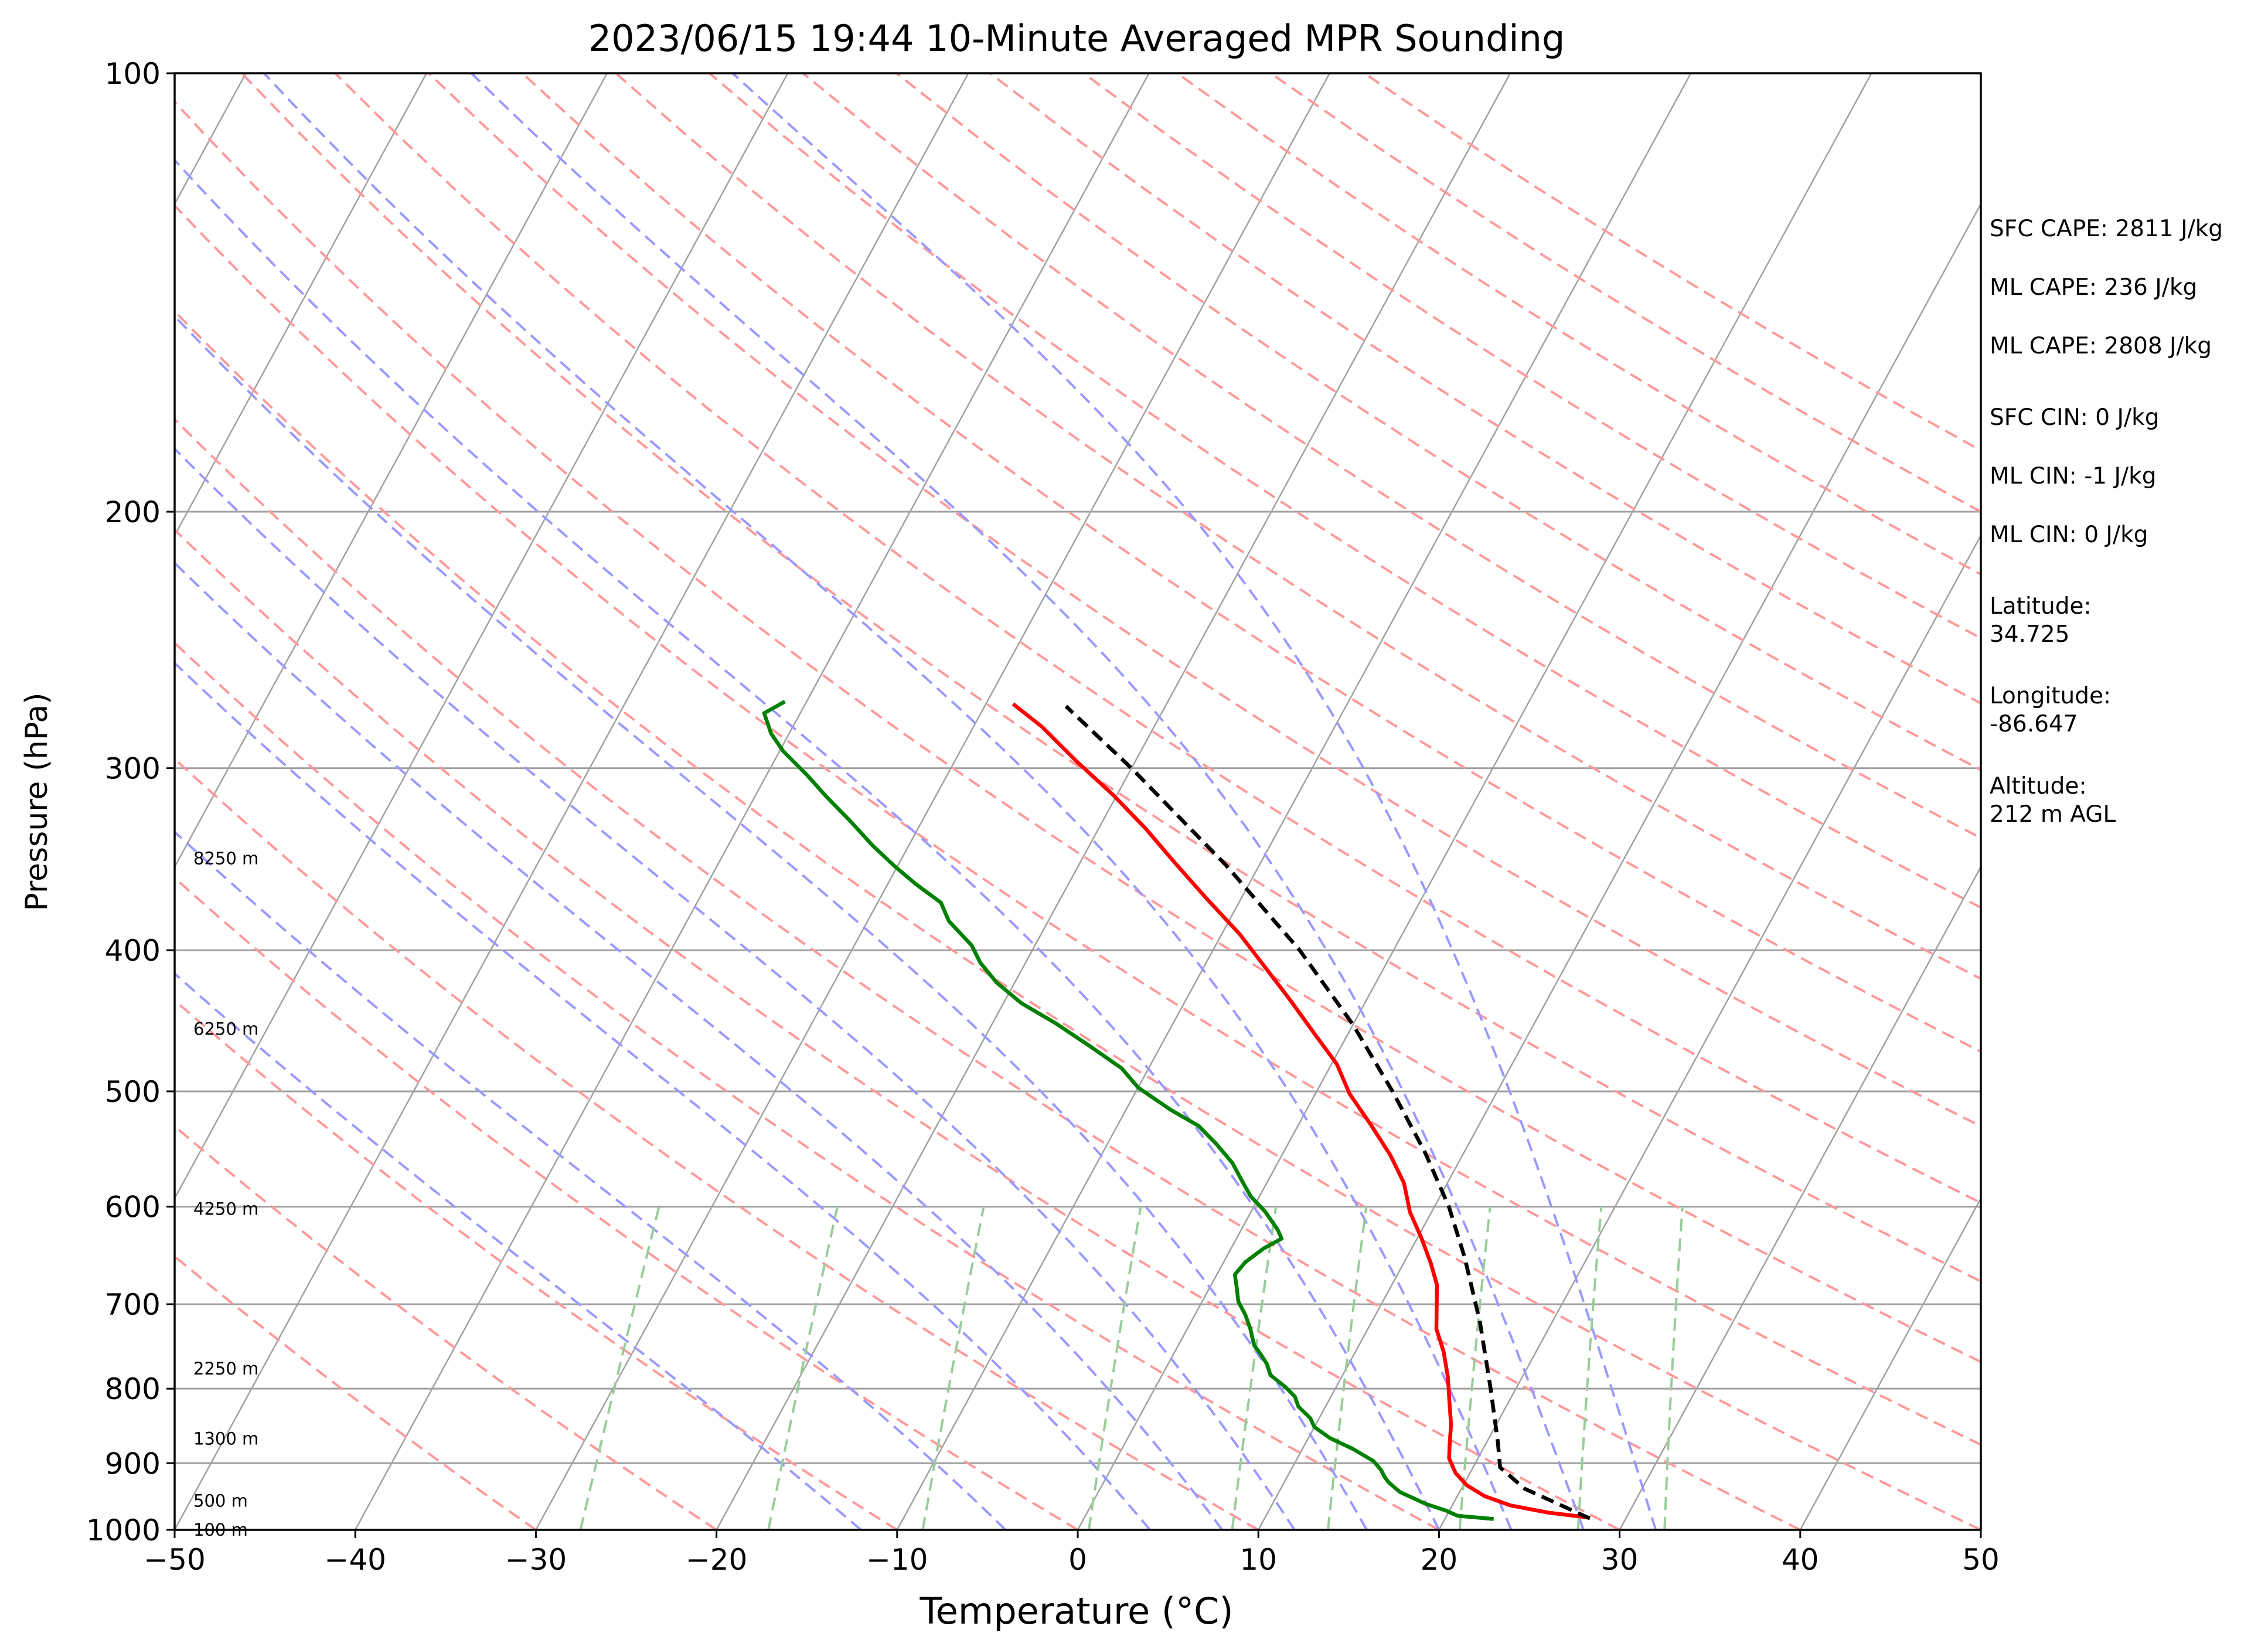 This screenshot has width=2268, height=1650. I want to click on x-tick-label: −20, so click(717, 1560).